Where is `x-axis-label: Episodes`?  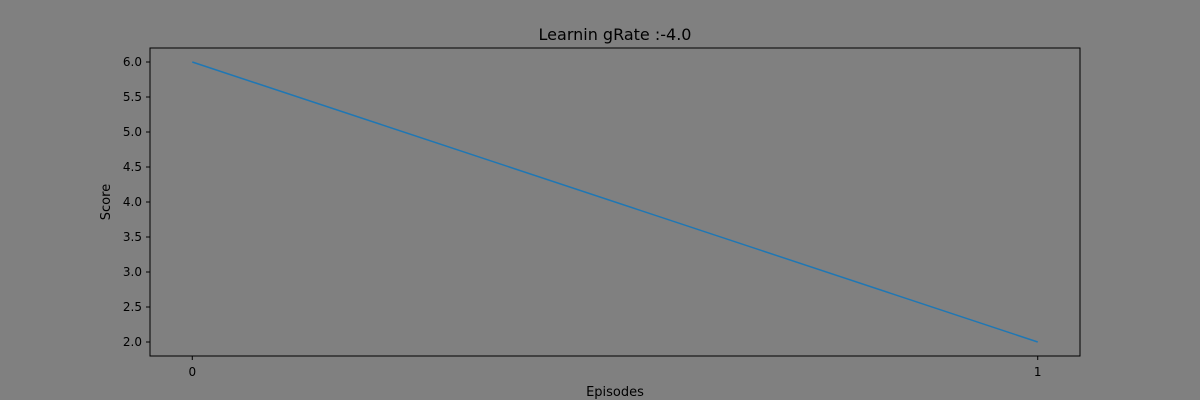 x-axis-label: Episodes is located at coordinates (615, 392).